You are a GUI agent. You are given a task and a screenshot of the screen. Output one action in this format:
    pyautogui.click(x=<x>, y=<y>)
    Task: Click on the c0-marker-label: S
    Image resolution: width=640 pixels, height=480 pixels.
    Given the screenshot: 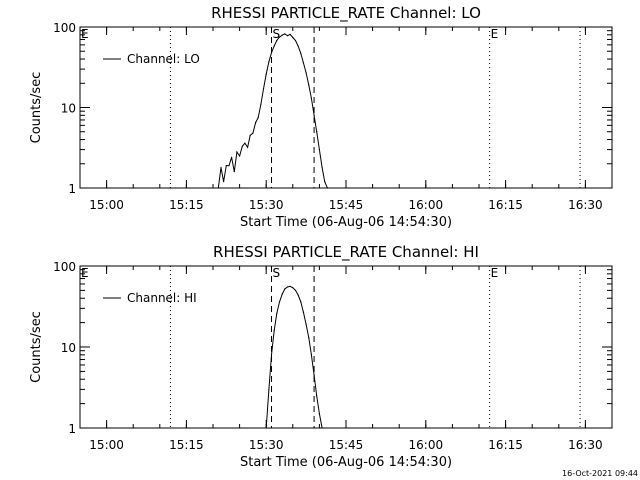 What is the action you would take?
    pyautogui.click(x=277, y=34)
    